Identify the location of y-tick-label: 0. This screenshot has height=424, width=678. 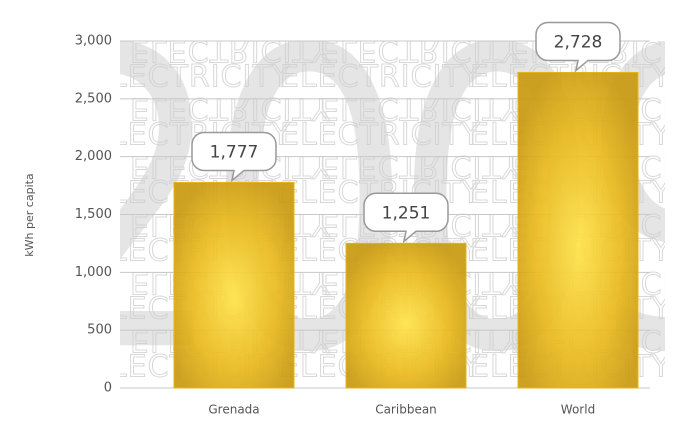
(108, 388).